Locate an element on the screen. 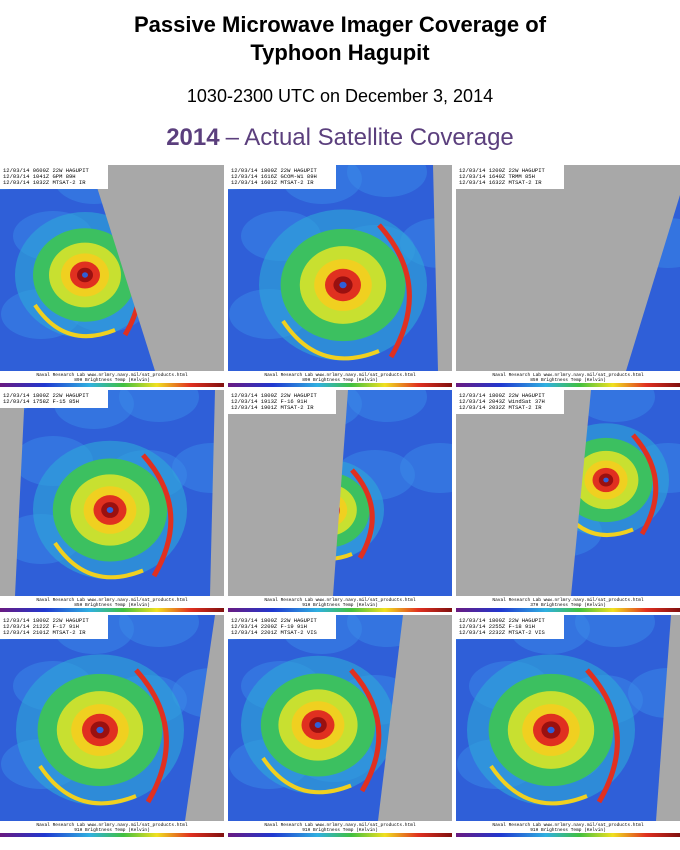 This screenshot has height=850, width=680. panel-header-line: 12/03/14 1616Z GCOM-W1 89H is located at coordinates (274, 176).